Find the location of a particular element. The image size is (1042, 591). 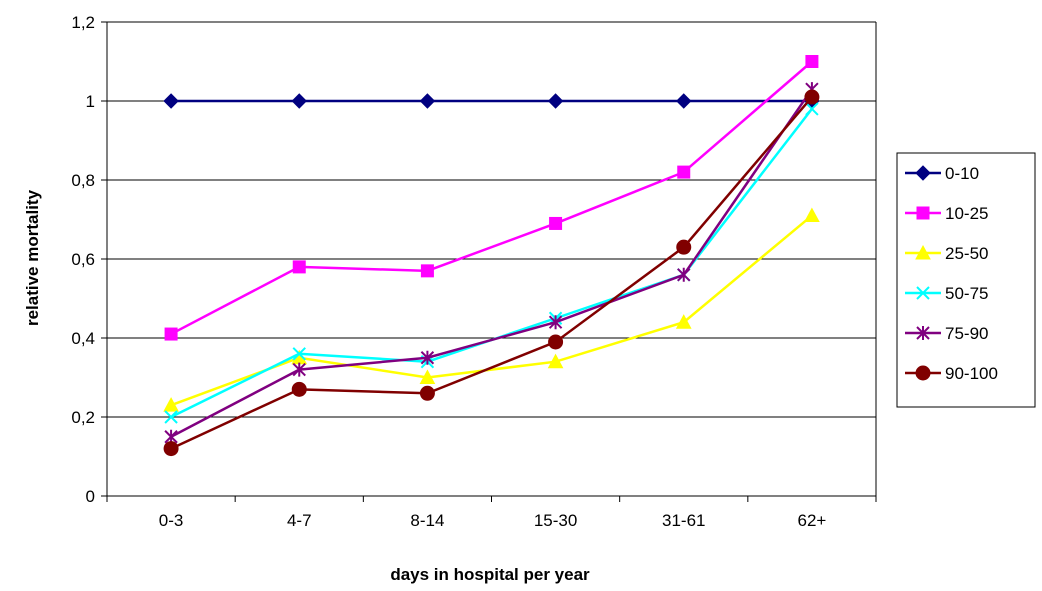

y-axis-ticks: 0 0,2 0,4 0,6 0,8 1 1,2 is located at coordinates (89, 259).